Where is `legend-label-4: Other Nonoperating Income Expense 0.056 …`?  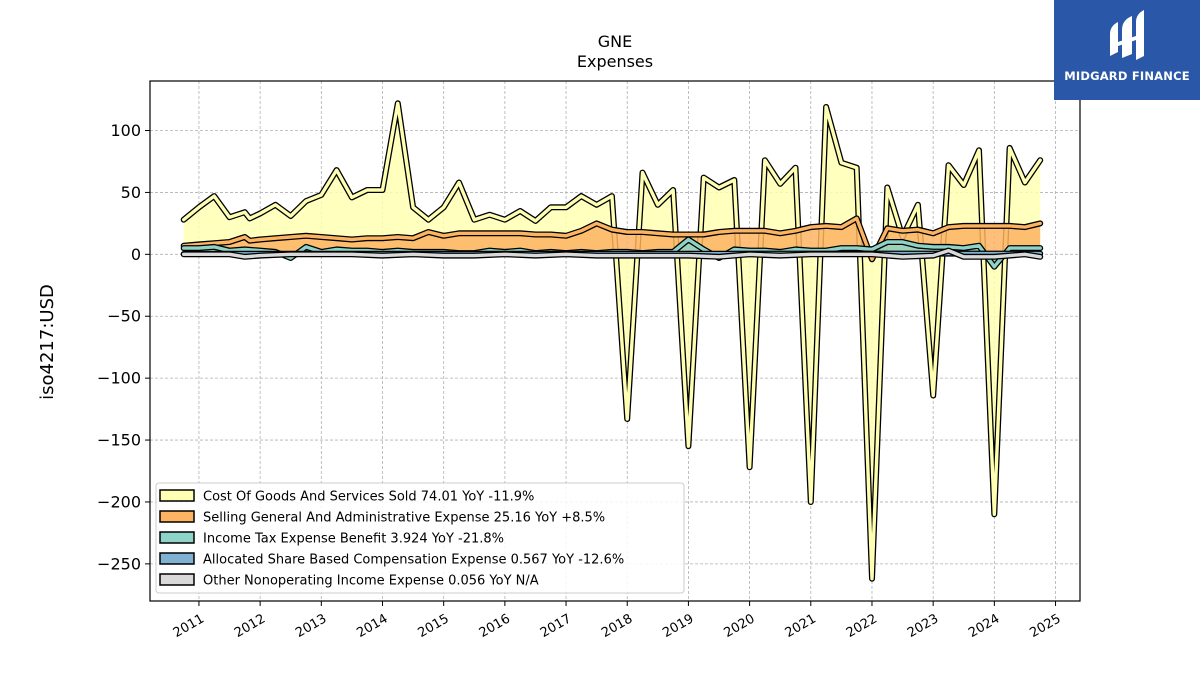
legend-label-4: Other Nonoperating Income Expense 0.056 … is located at coordinates (371, 581).